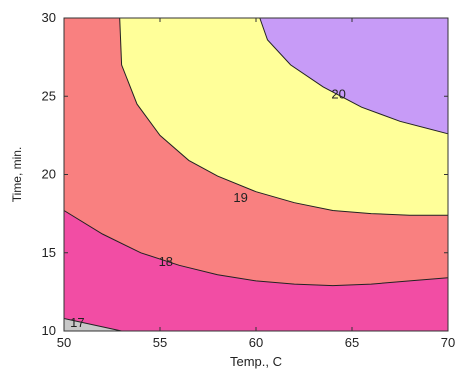 The width and height of the screenshot is (467, 371). What do you see at coordinates (77, 322) in the screenshot?
I see `contour-label-17: 17` at bounding box center [77, 322].